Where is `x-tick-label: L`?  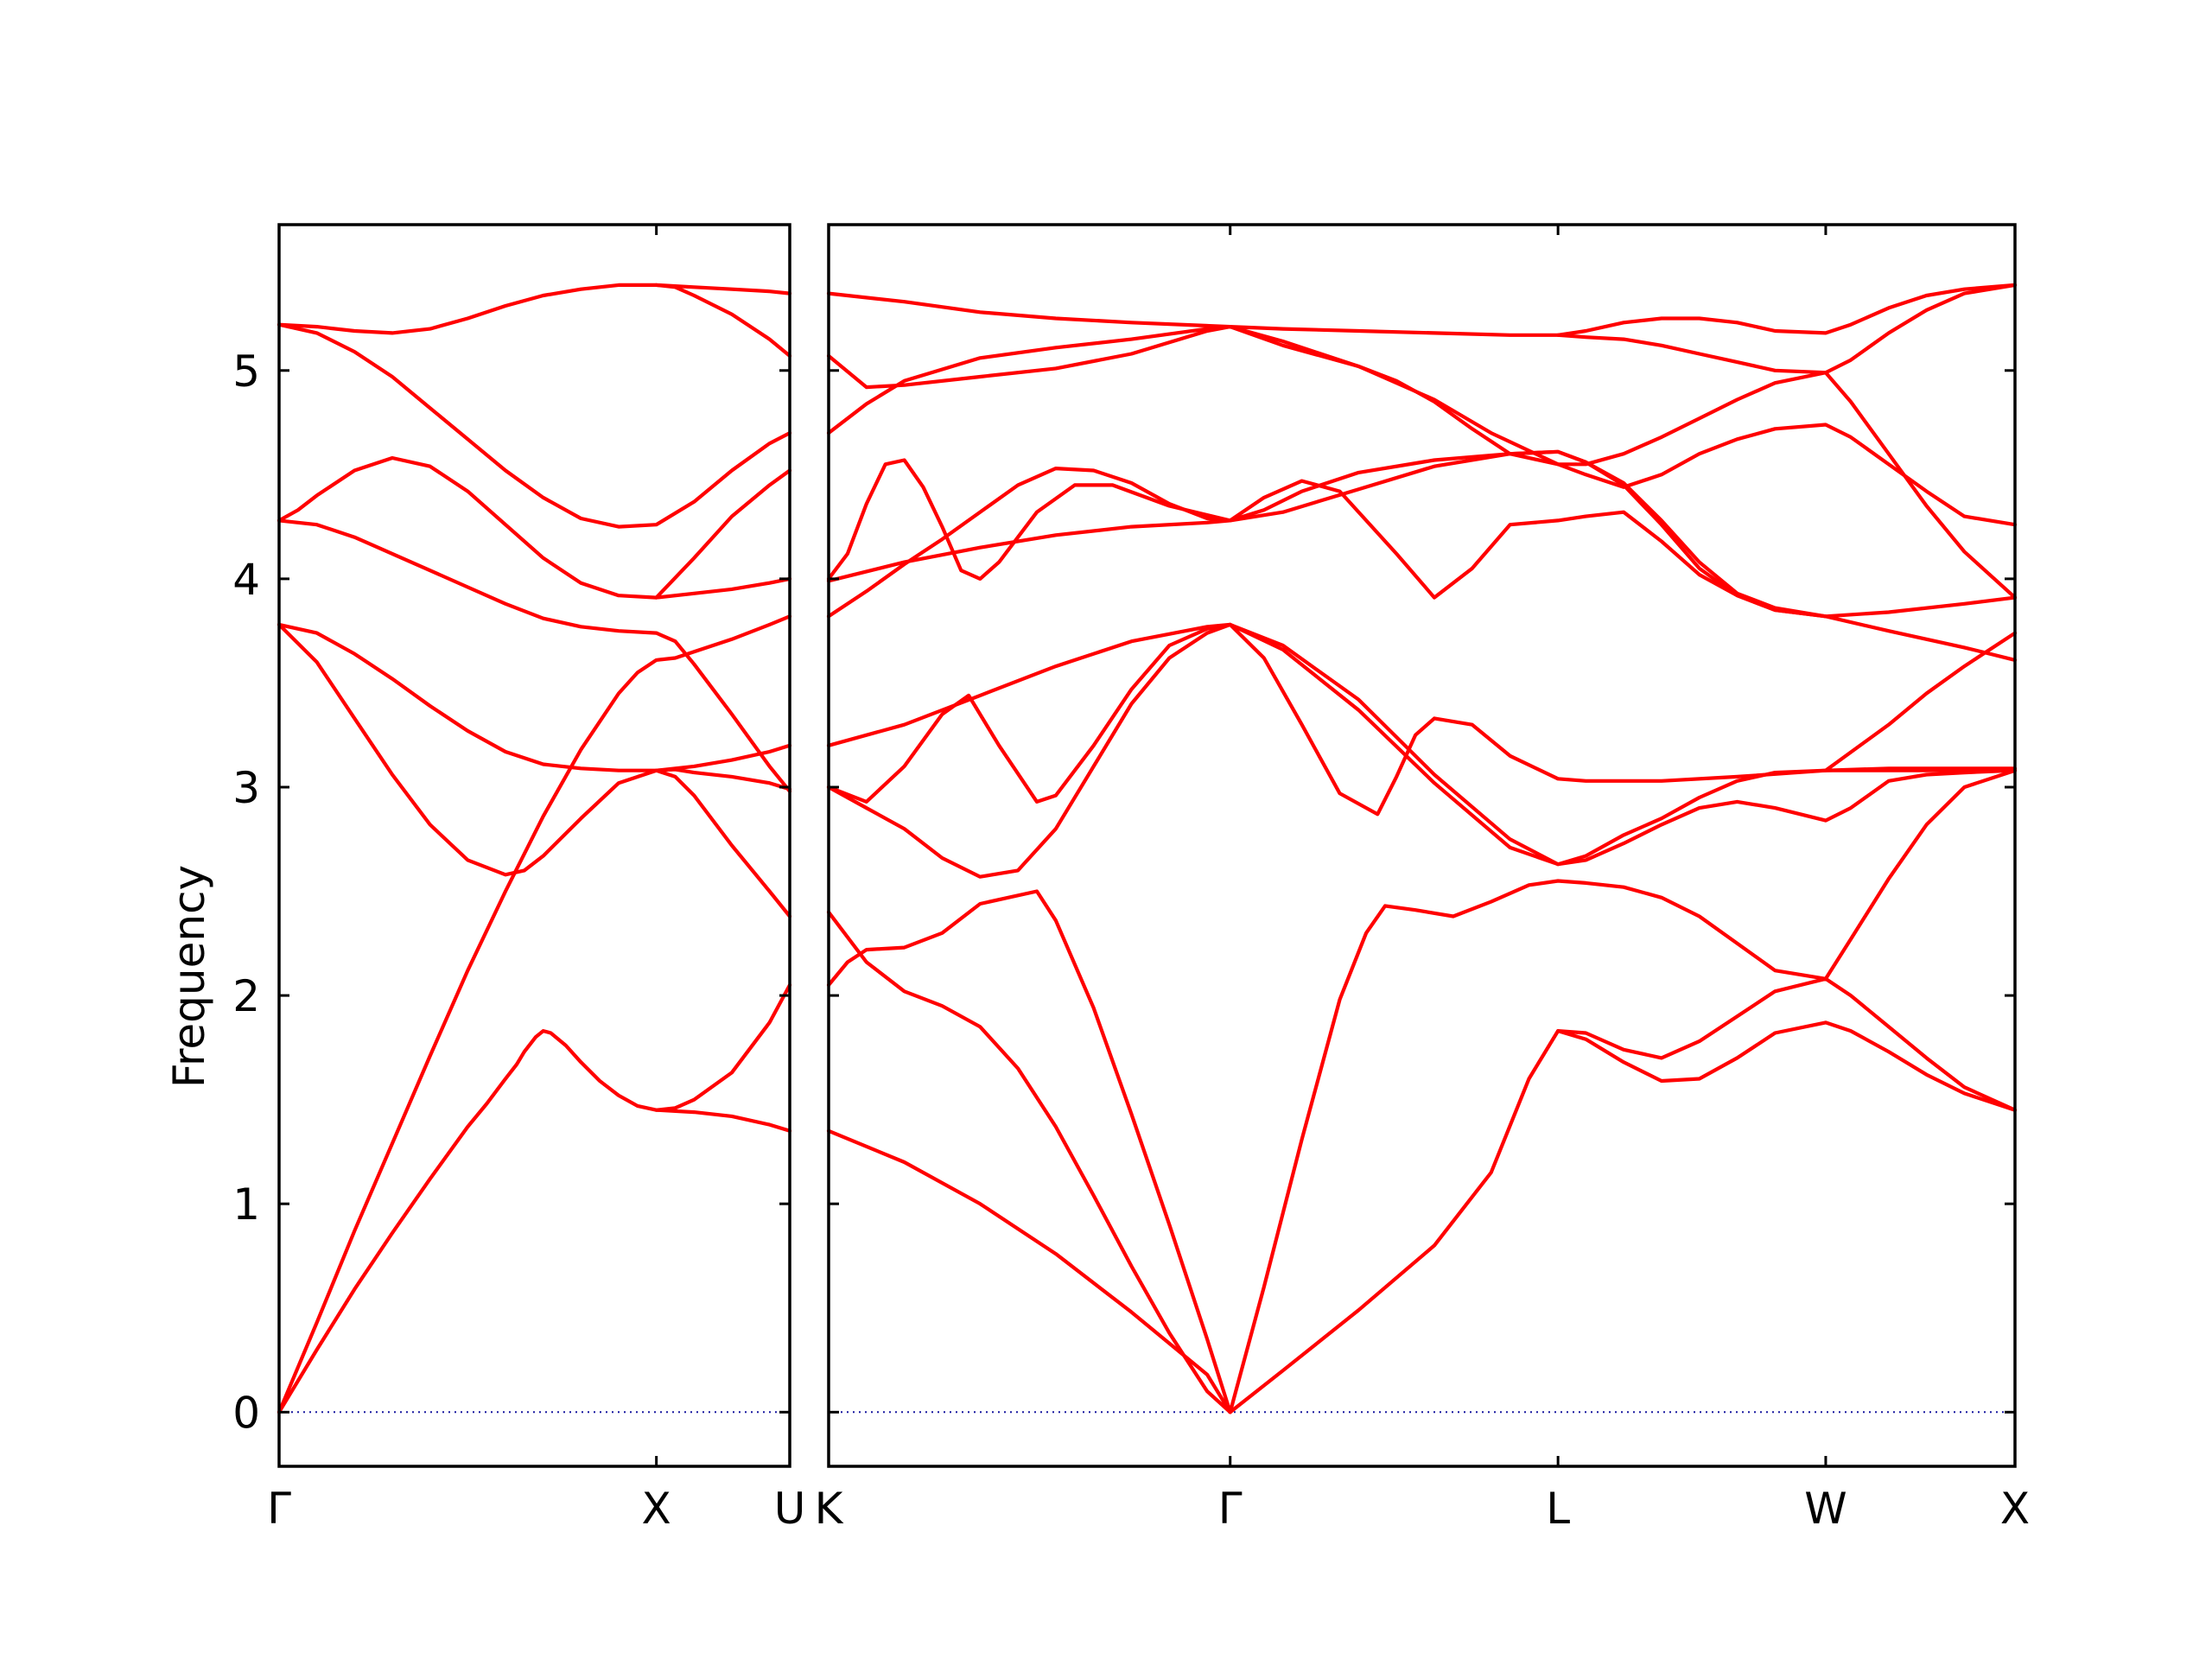
x-tick-label: L is located at coordinates (1558, 1509).